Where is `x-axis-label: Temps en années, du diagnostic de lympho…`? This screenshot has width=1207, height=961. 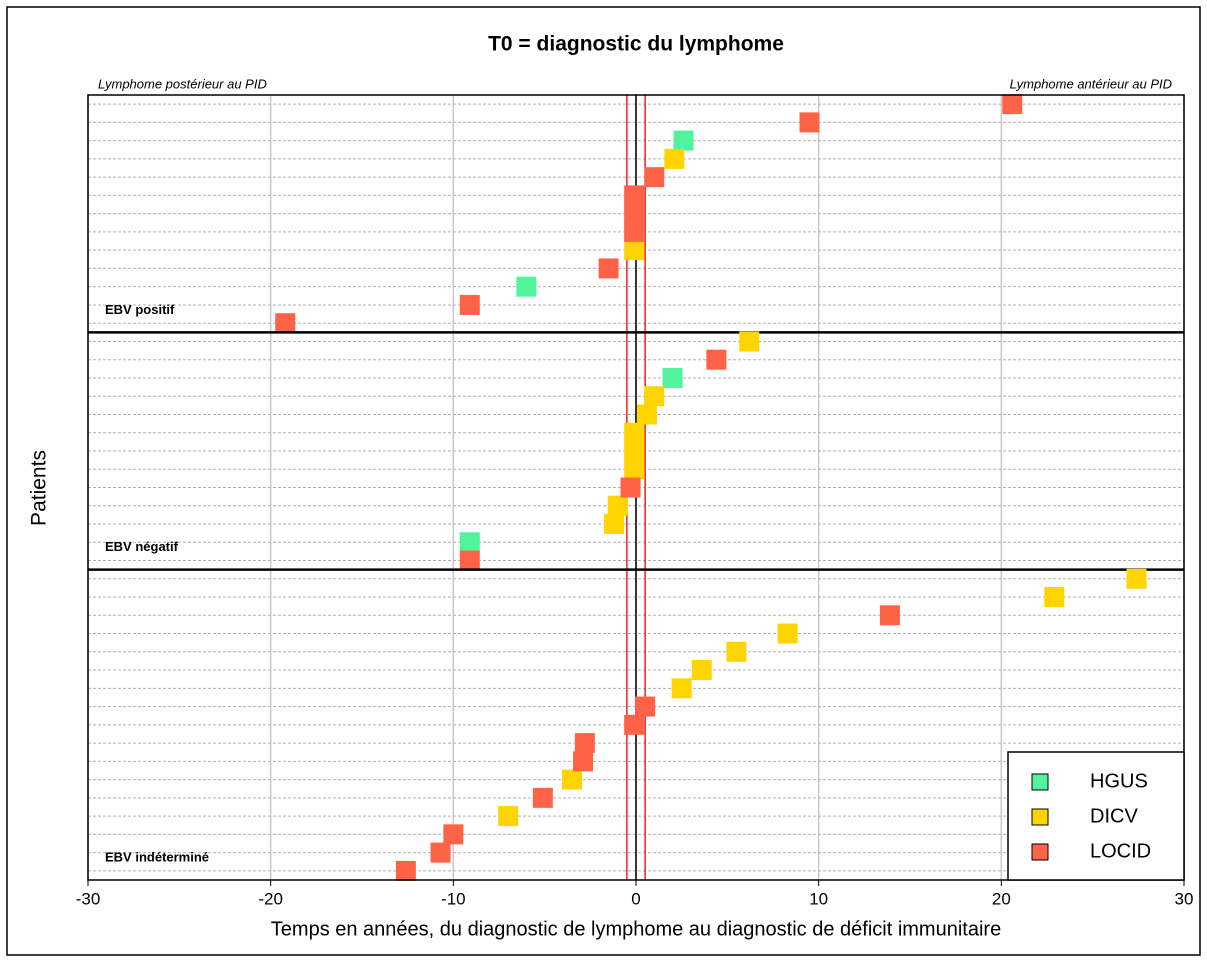
x-axis-label: Temps en années, du diagnostic de lympho… is located at coordinates (636, 929).